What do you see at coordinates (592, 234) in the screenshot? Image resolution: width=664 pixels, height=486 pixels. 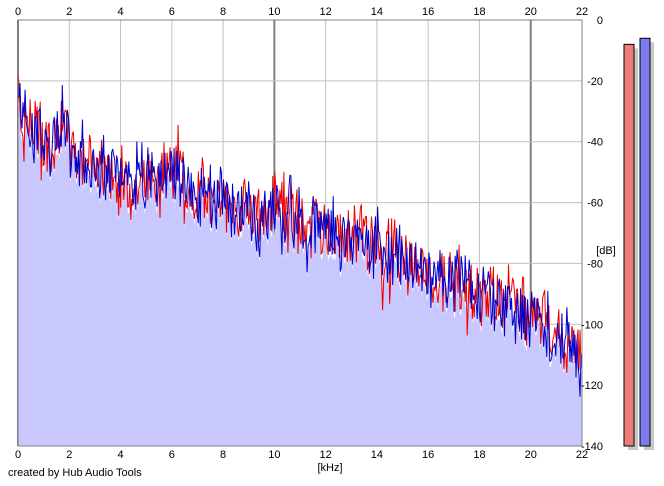 I see `y-tick-labels: 0 -20 -40 -60 -80 -100 -120 -140` at bounding box center [592, 234].